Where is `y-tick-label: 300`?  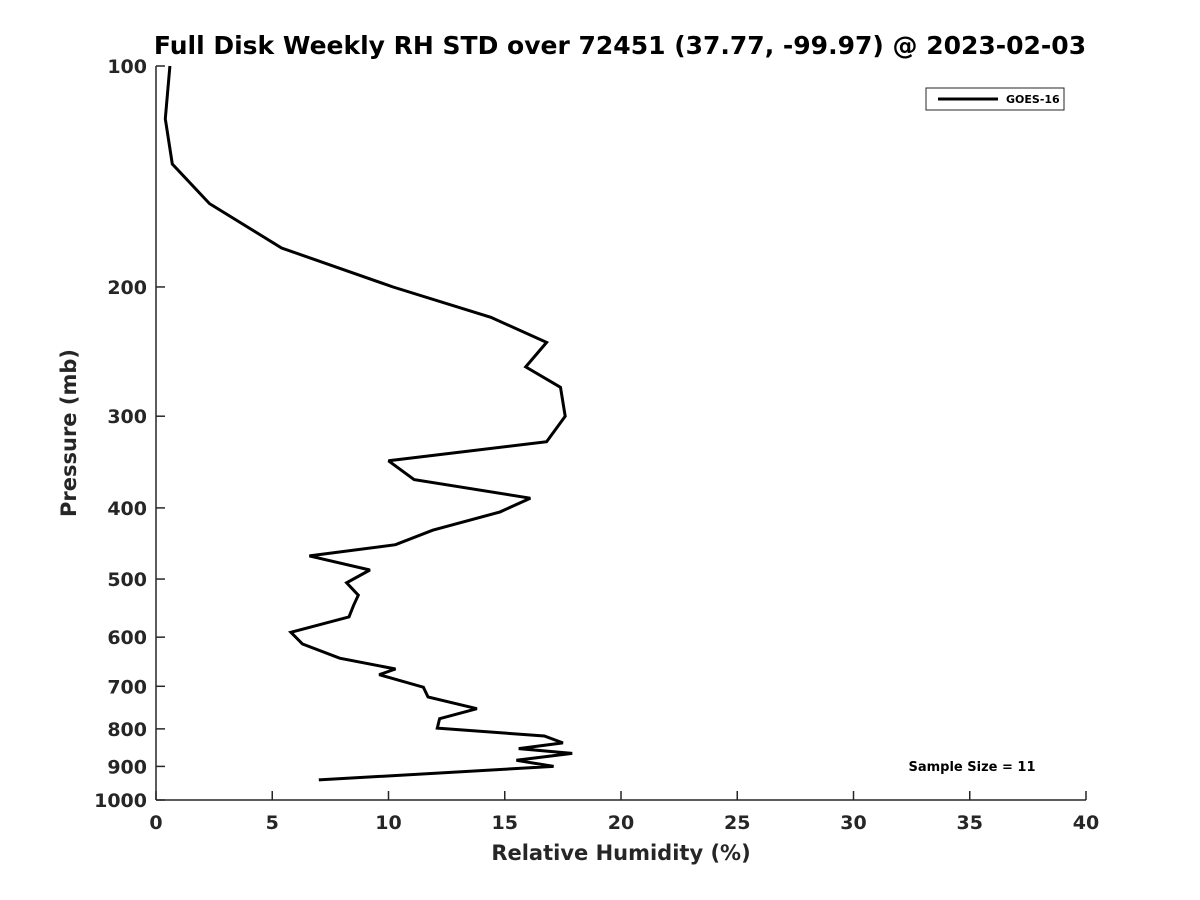 y-tick-label: 300 is located at coordinates (127, 417).